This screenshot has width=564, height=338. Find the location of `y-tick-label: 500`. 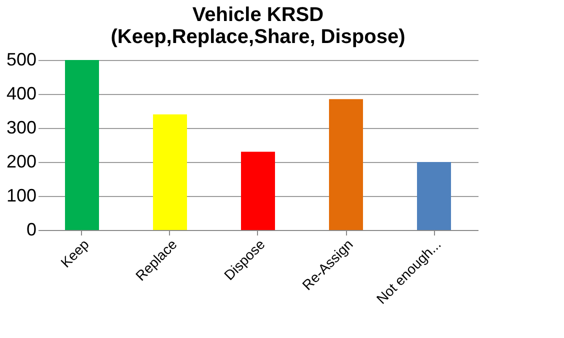

y-tick-label: 500 is located at coordinates (21, 60).